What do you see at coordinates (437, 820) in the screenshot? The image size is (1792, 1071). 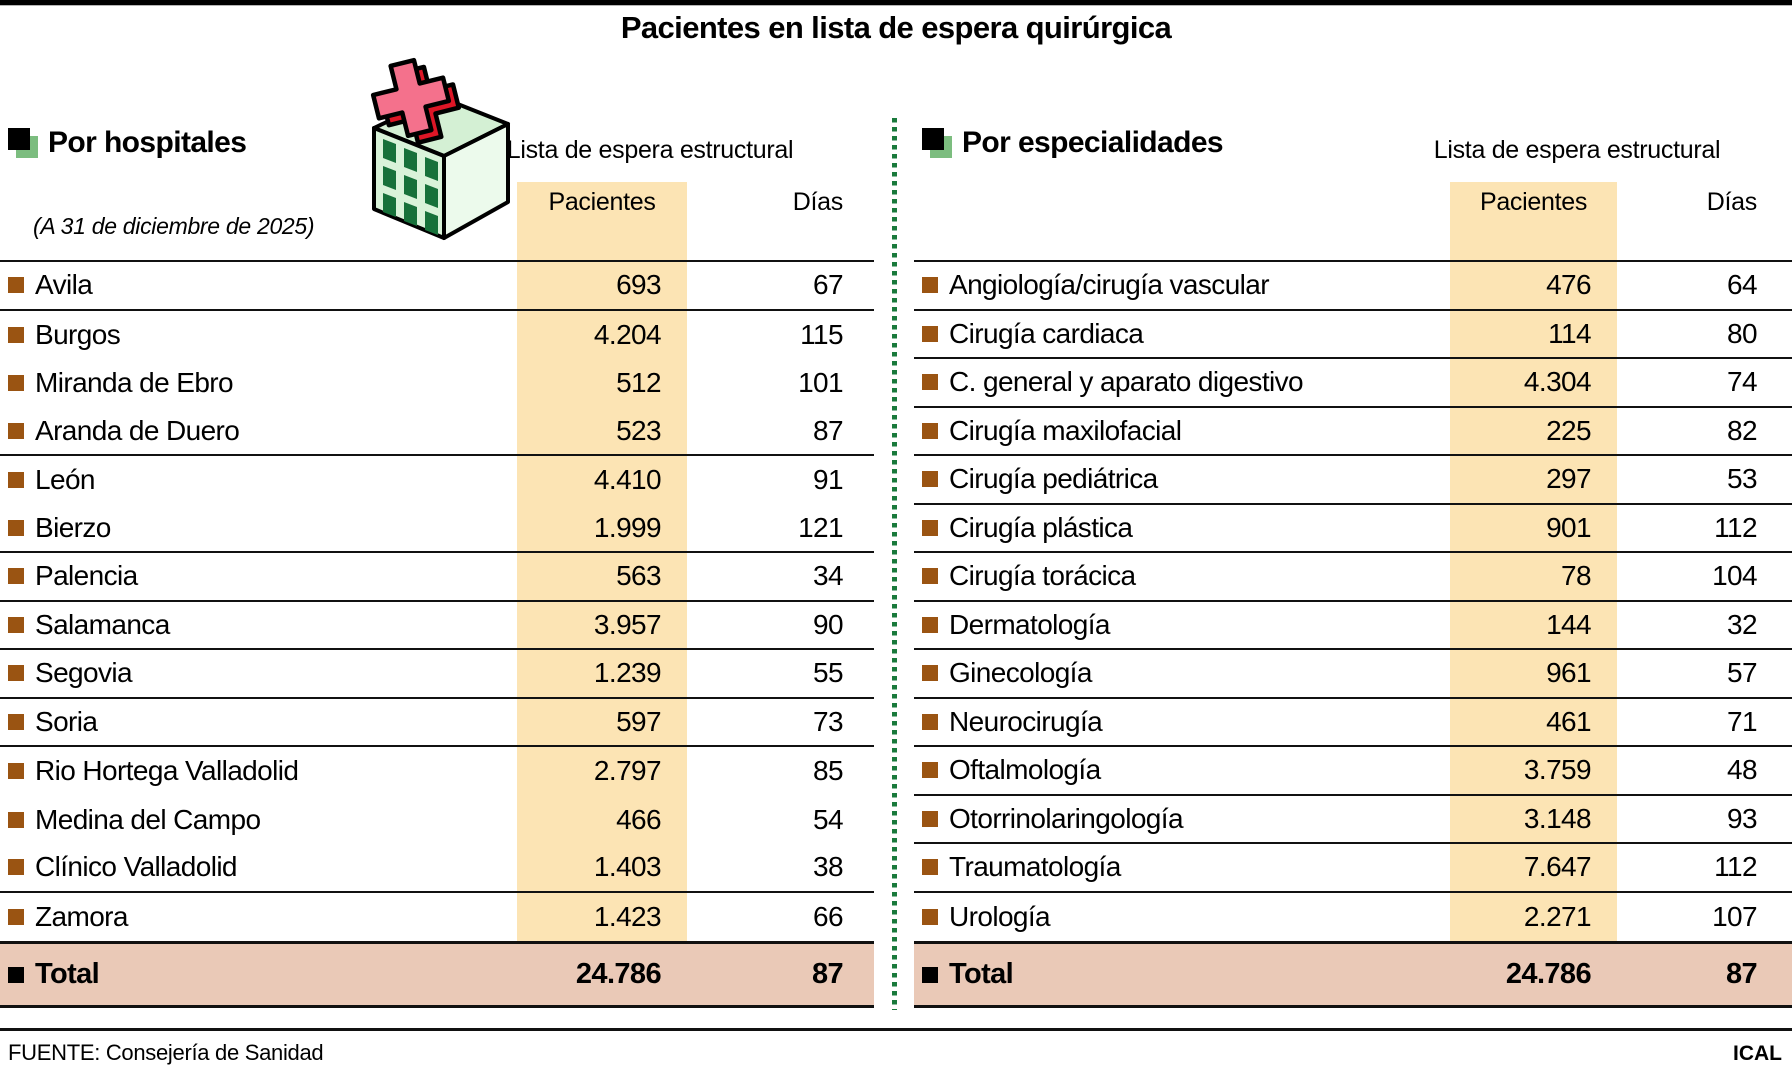 I see `table-row: Medina del Campo 466 54` at bounding box center [437, 820].